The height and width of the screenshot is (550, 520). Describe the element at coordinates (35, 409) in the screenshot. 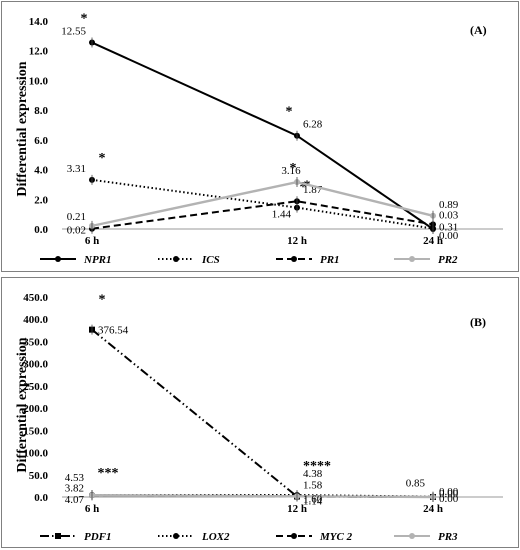

I see `panel-b-y-tick-label: 200.0` at that location.